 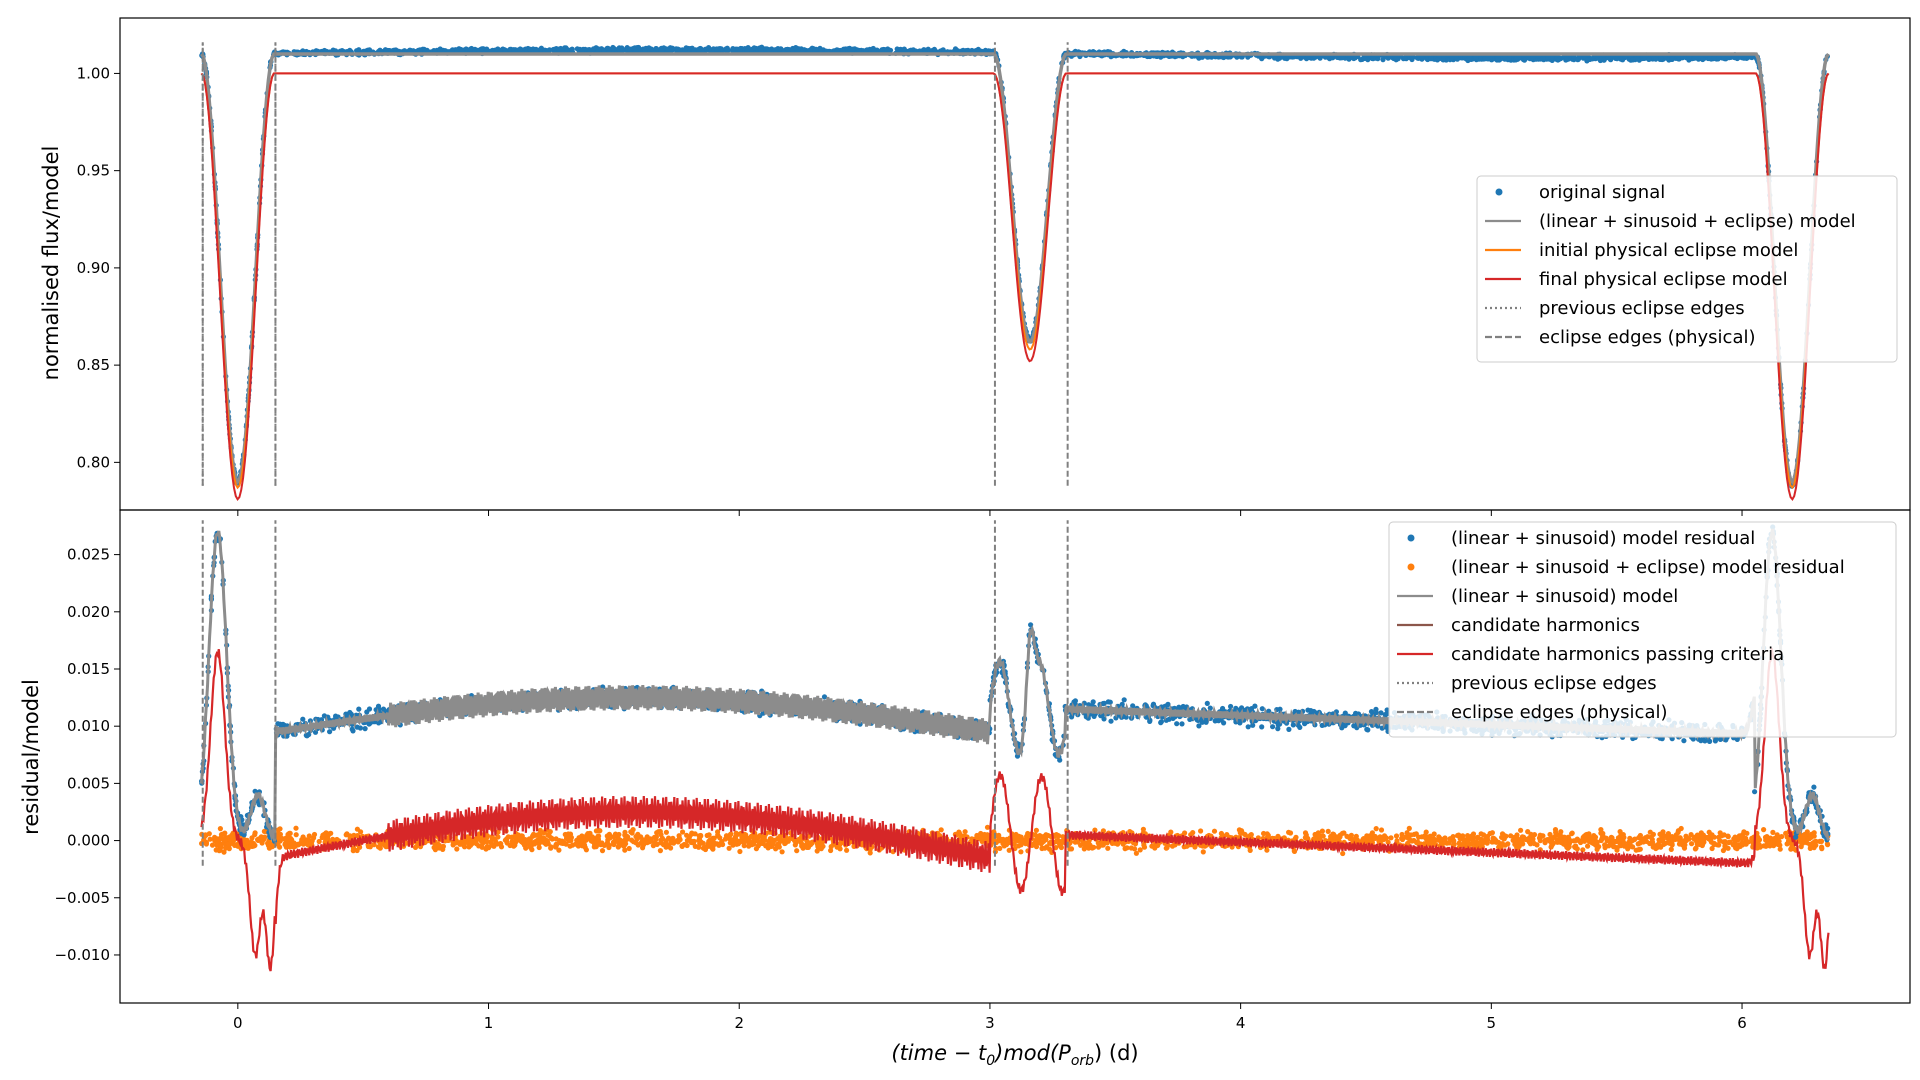 I want to click on legend-label: previous eclipse edges, so click(x=1642, y=308).